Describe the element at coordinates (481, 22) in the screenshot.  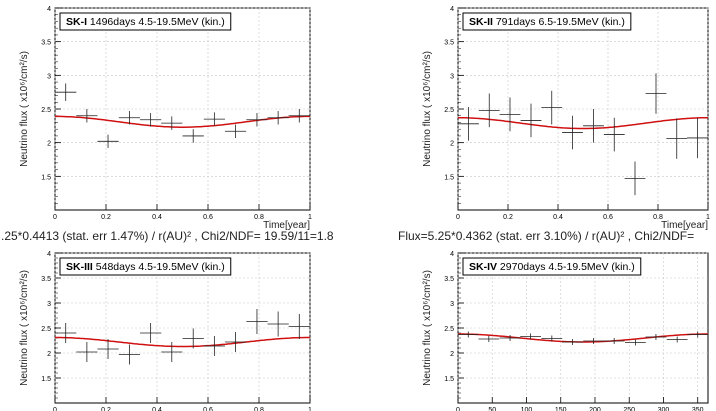
I see `dataset-label-bold: SK-II` at that location.